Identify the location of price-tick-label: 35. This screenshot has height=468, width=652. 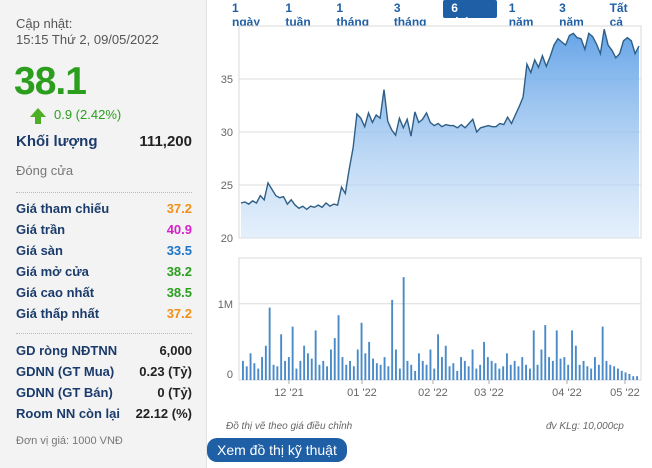
(227, 80).